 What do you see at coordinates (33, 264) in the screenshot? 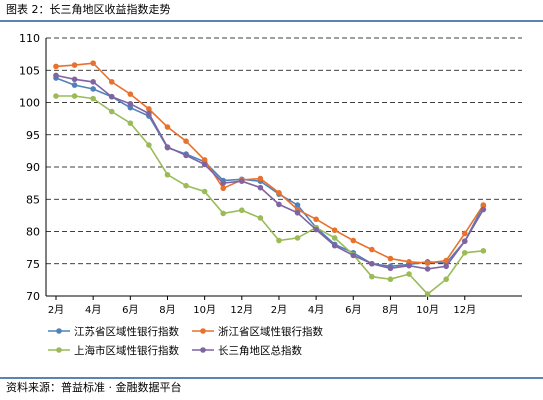
I see `y-tick-label: 75` at bounding box center [33, 264].